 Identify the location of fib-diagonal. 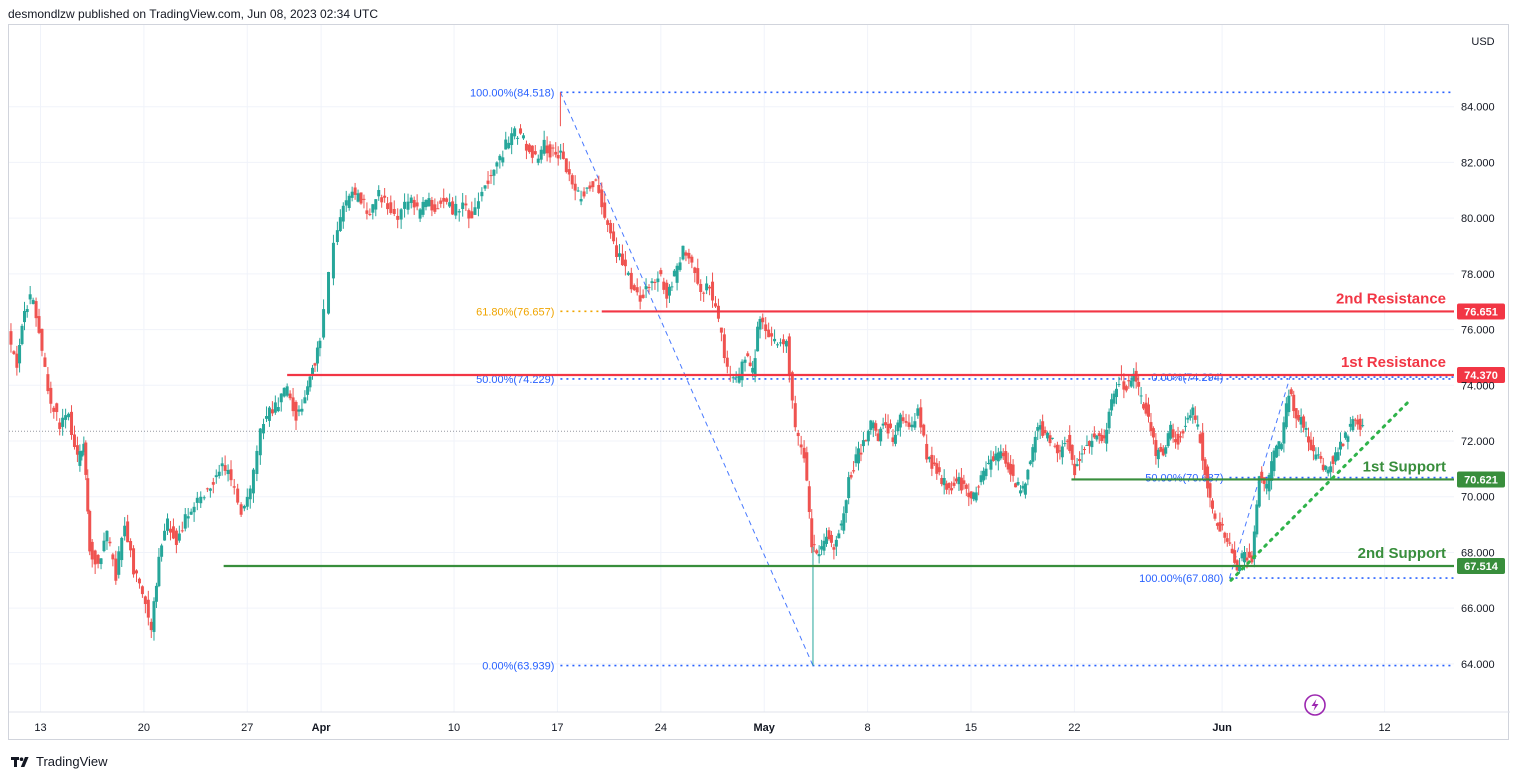
(686, 379).